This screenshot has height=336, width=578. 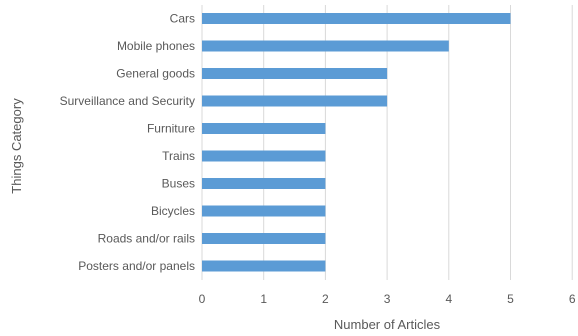 What do you see at coordinates (171, 129) in the screenshot?
I see `category-label: Furniture` at bounding box center [171, 129].